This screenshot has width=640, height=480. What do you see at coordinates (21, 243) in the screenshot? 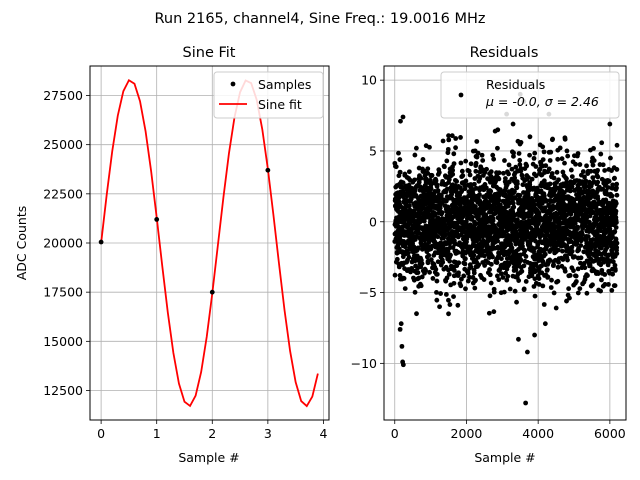
I see `sine-fit-ylabel: ADC Counts` at bounding box center [21, 243].